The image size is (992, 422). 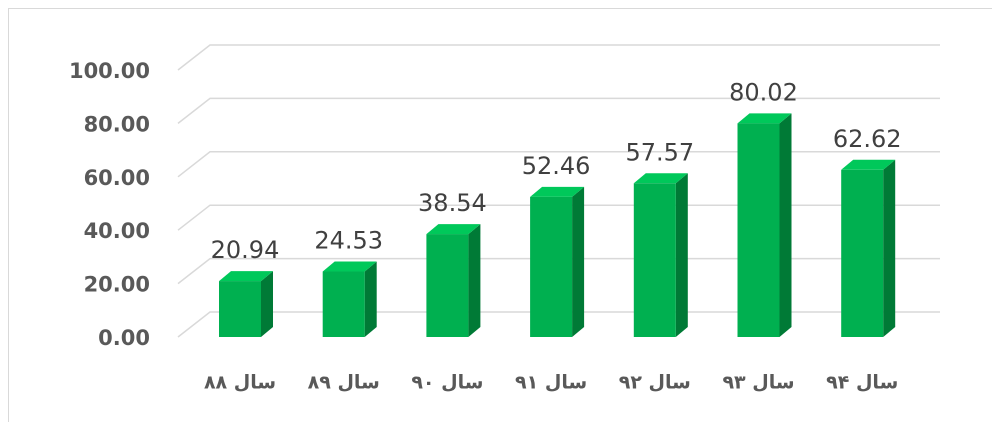 I want to click on value-label: 80.02, so click(x=763, y=92).